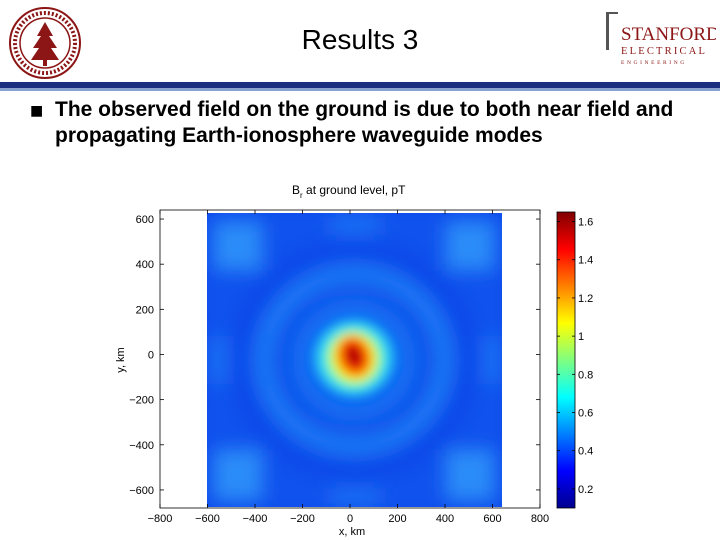 The image size is (720, 540). What do you see at coordinates (668, 34) in the screenshot?
I see `svg-text: STANFORD` at bounding box center [668, 34].